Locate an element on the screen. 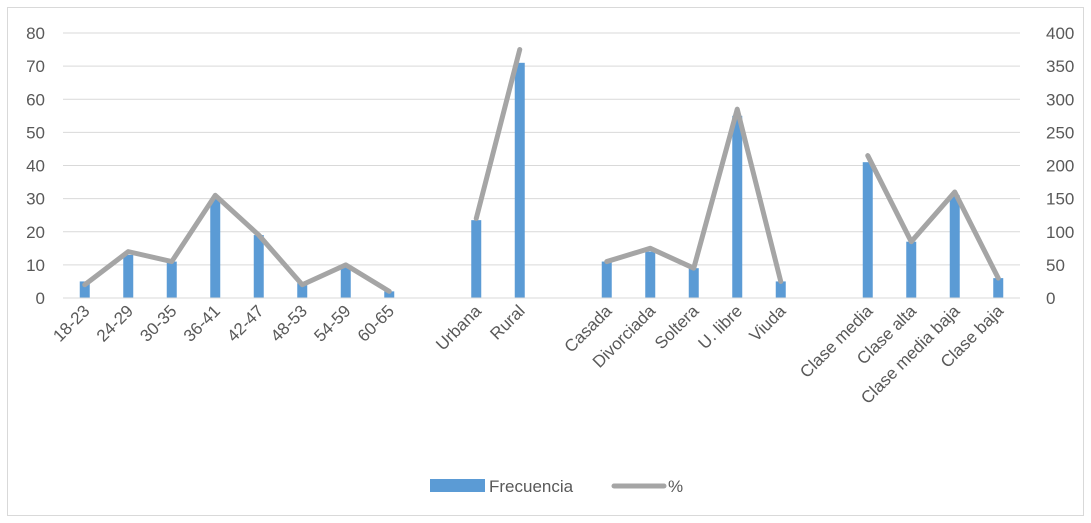 This screenshot has height=523, width=1091. y-left-tick-label: 40 is located at coordinates (35, 166).